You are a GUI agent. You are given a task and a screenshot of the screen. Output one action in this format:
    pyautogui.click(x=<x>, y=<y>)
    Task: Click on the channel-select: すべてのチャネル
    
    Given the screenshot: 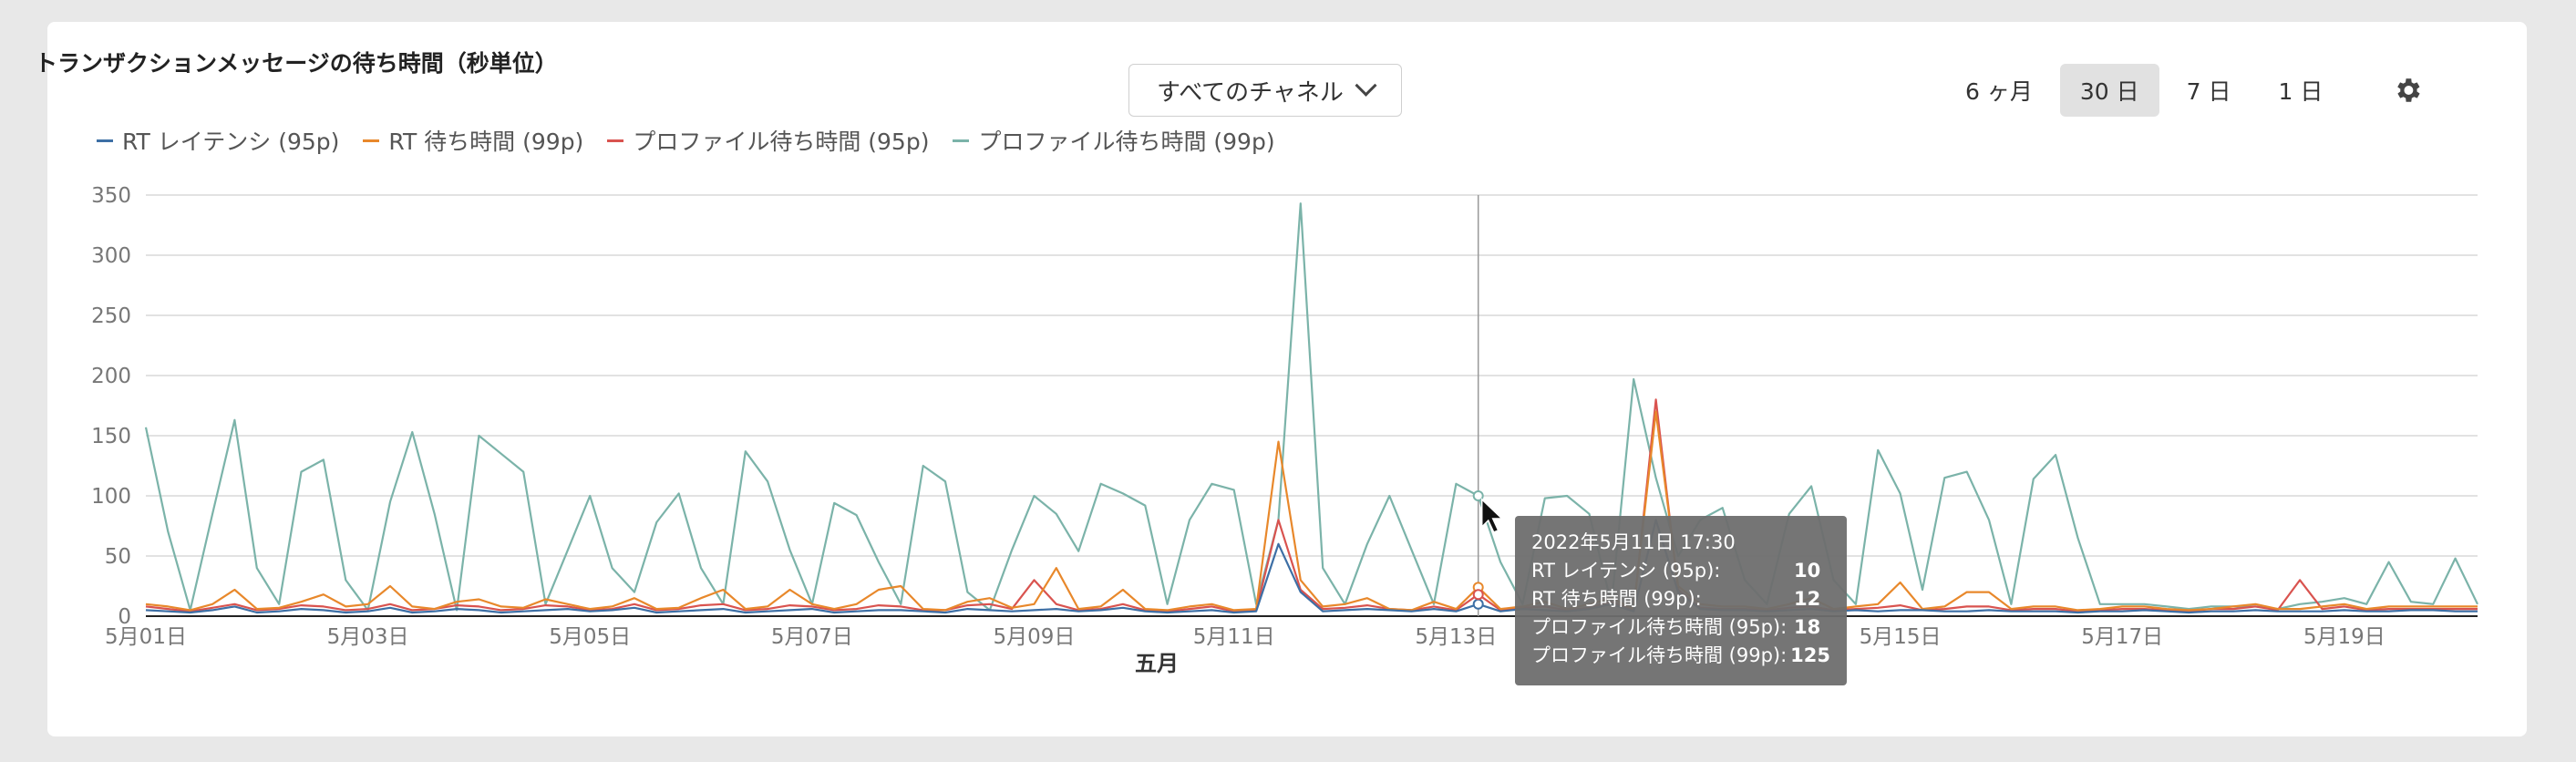 What is the action you would take?
    pyautogui.click(x=1265, y=90)
    